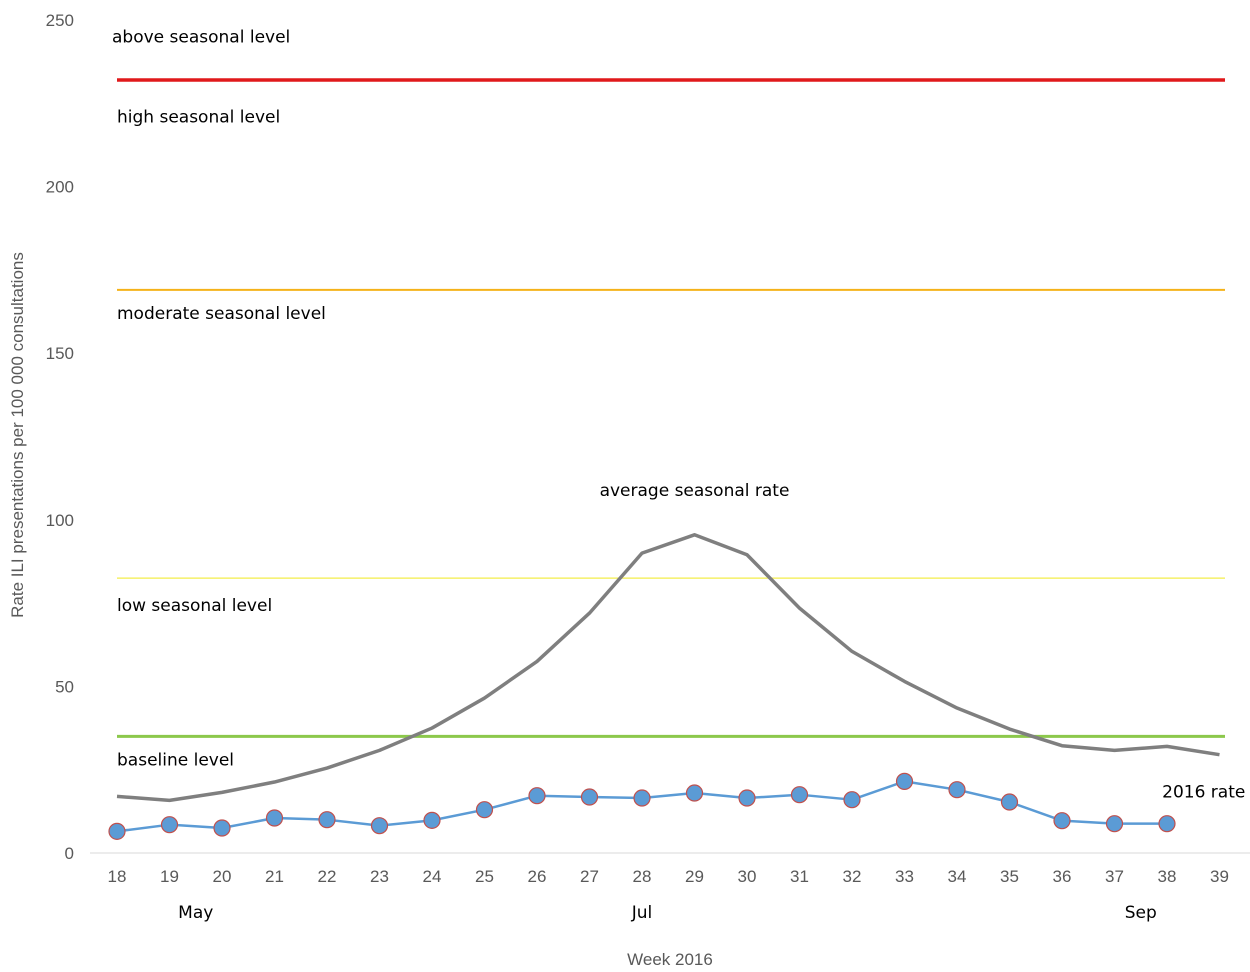 This screenshot has width=1250, height=972. Describe the element at coordinates (537, 876) in the screenshot. I see `x-tick-label: 26` at that location.